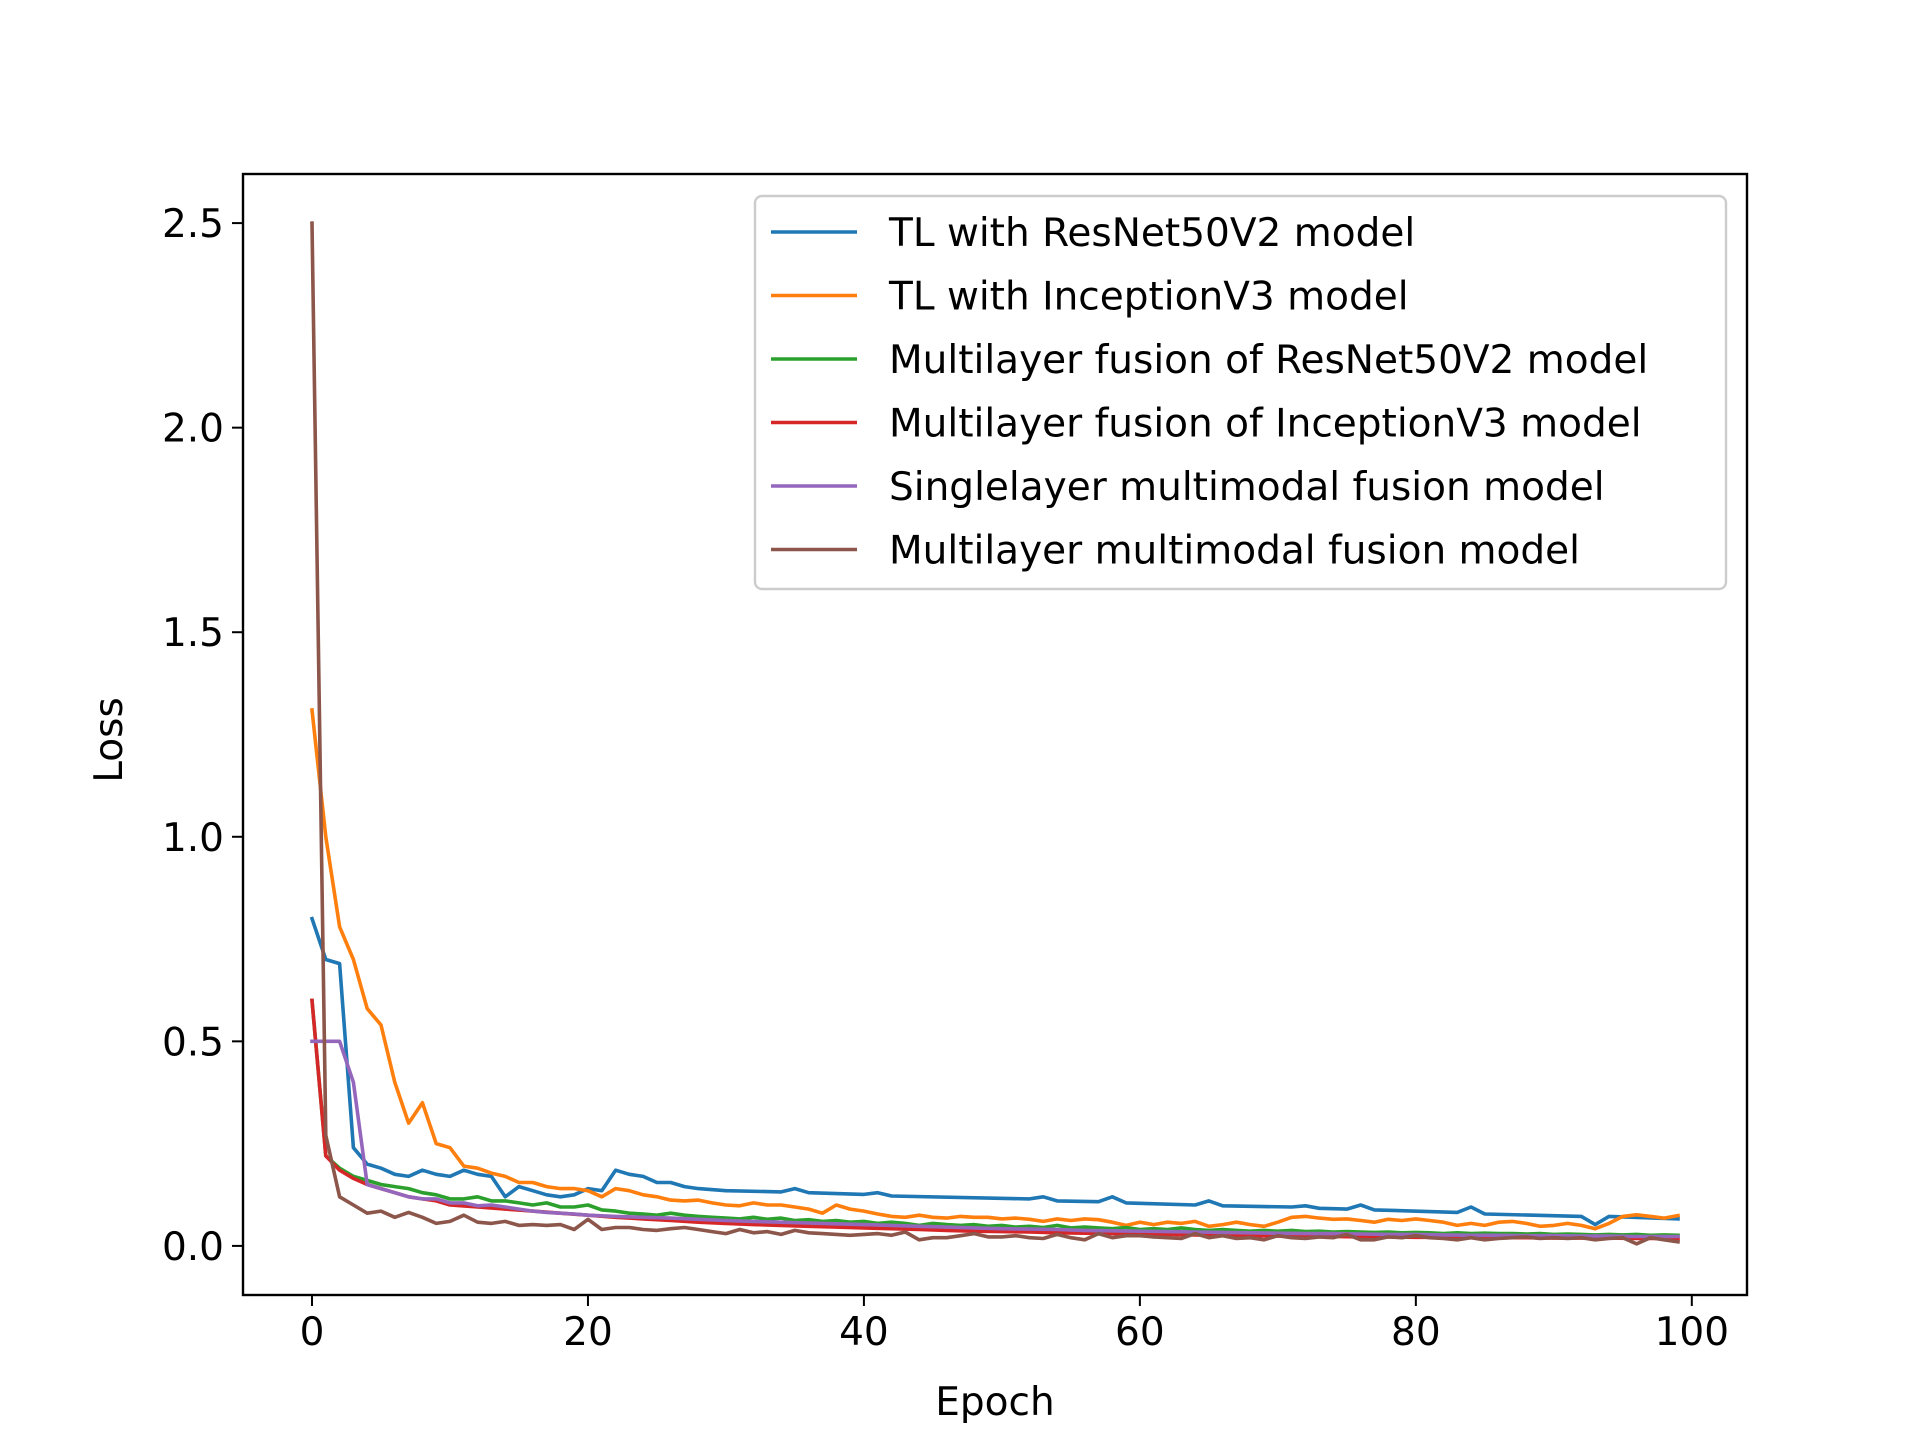  Describe the element at coordinates (1247, 487) in the screenshot. I see `legend-label-4: Singlelayer multimodal fusion model` at that location.